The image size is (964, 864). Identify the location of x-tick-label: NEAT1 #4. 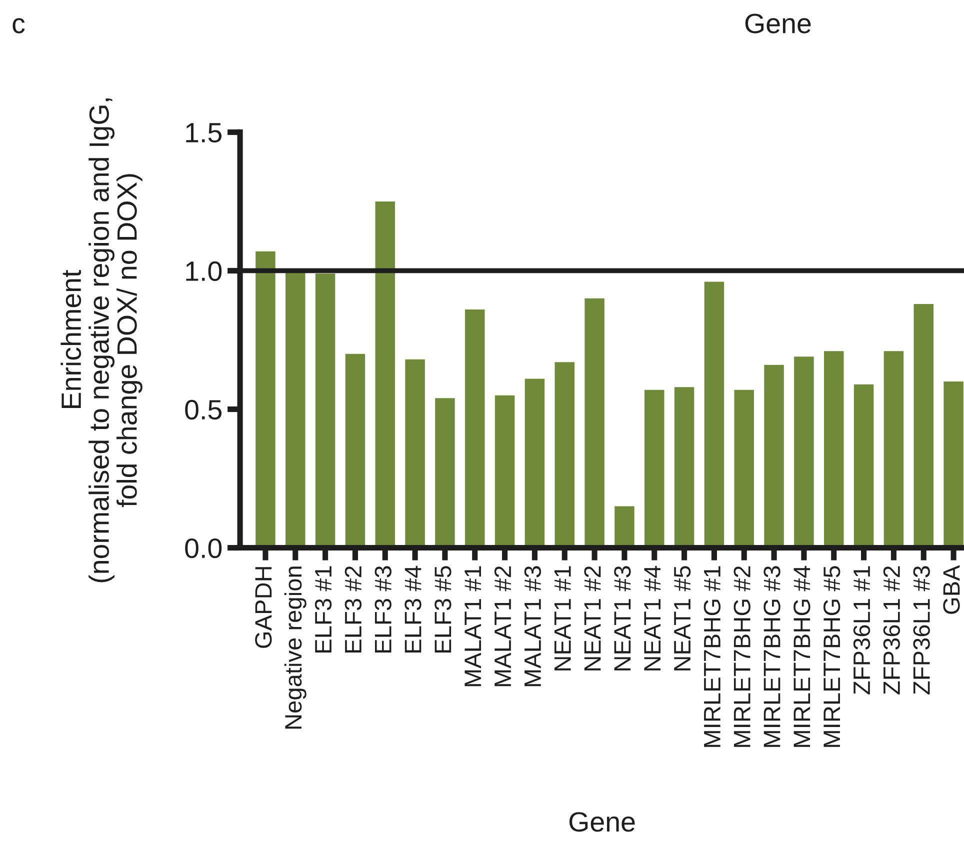
(652, 618).